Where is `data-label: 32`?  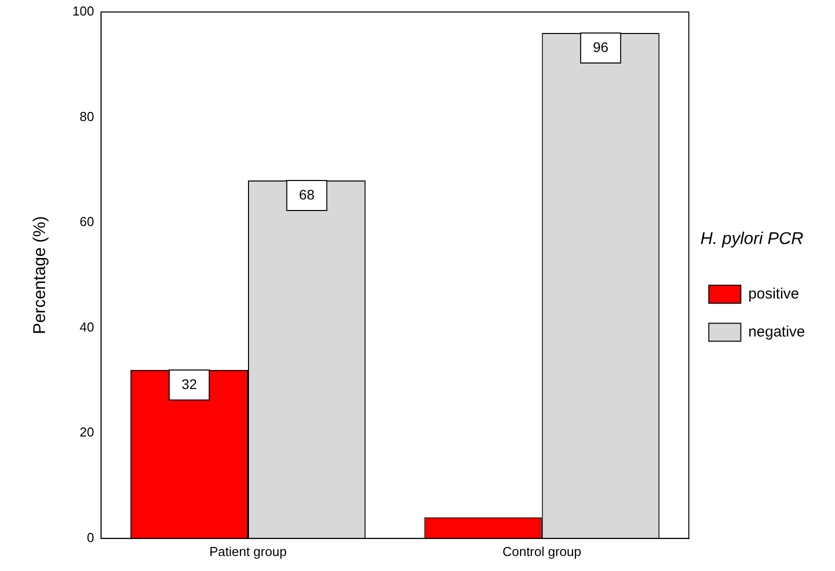
data-label: 32 is located at coordinates (189, 384).